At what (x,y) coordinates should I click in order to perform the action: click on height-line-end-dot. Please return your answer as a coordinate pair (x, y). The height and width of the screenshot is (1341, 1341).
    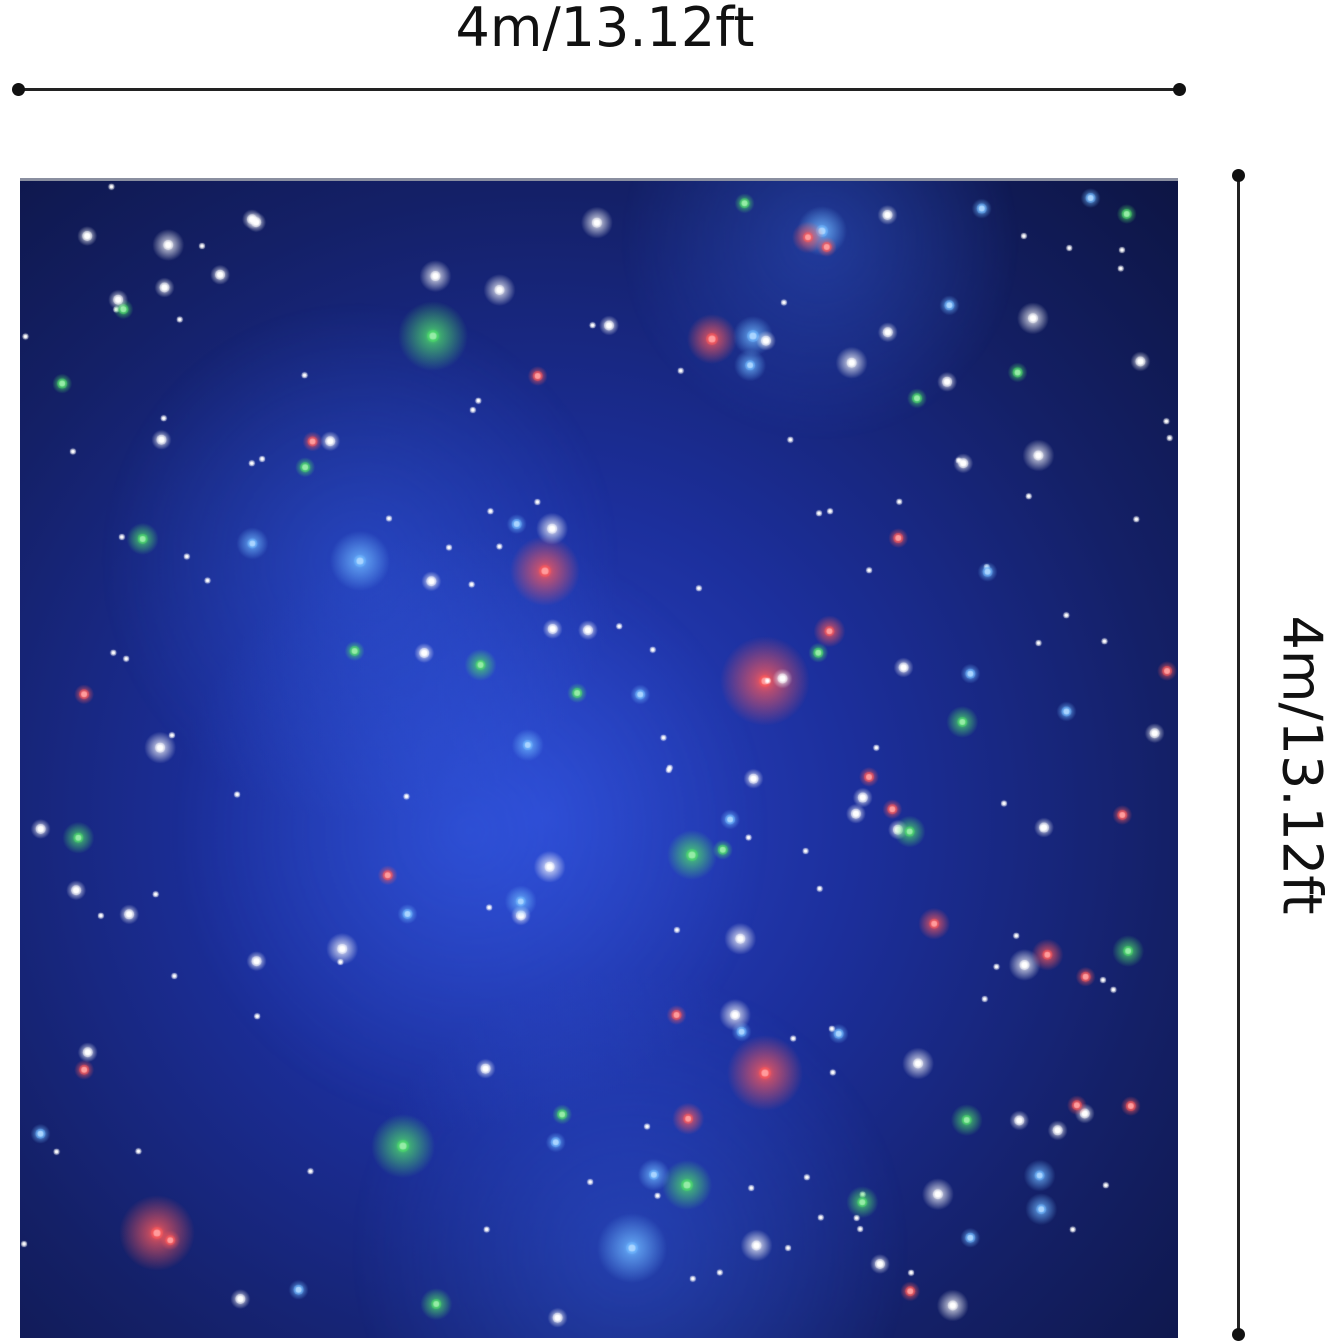
    Looking at the image, I should click on (1238, 1334).